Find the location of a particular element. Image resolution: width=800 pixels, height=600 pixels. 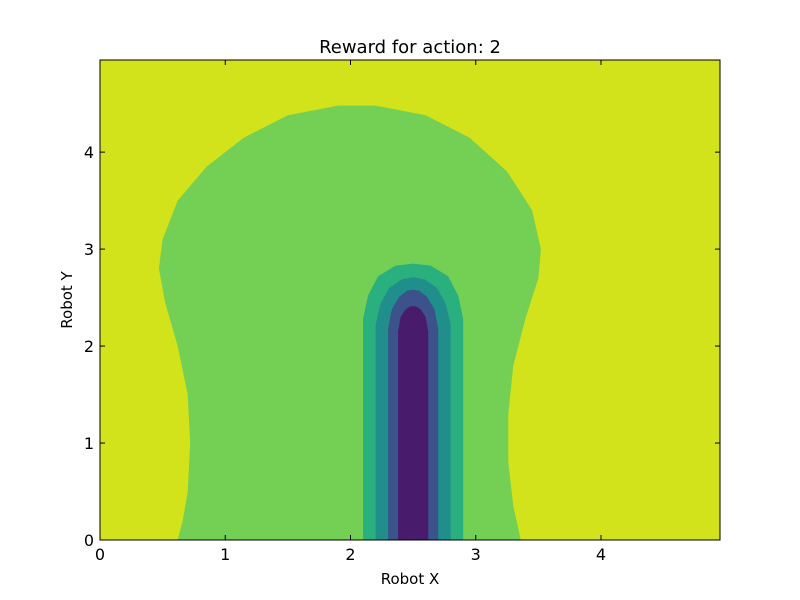

x-tick-label: 2 is located at coordinates (350, 554).